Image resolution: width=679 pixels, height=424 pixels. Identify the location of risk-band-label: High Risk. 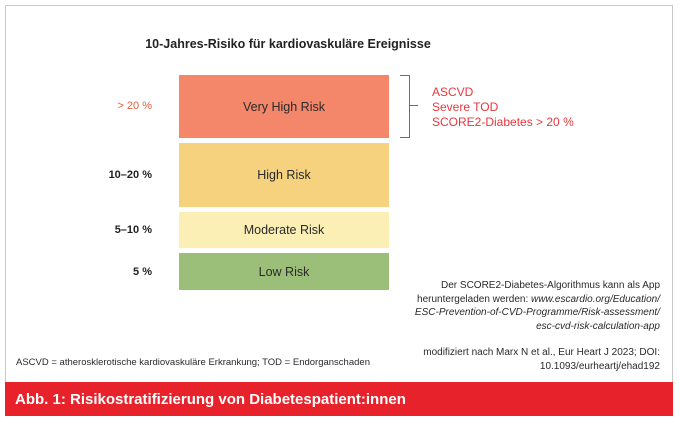
(284, 175).